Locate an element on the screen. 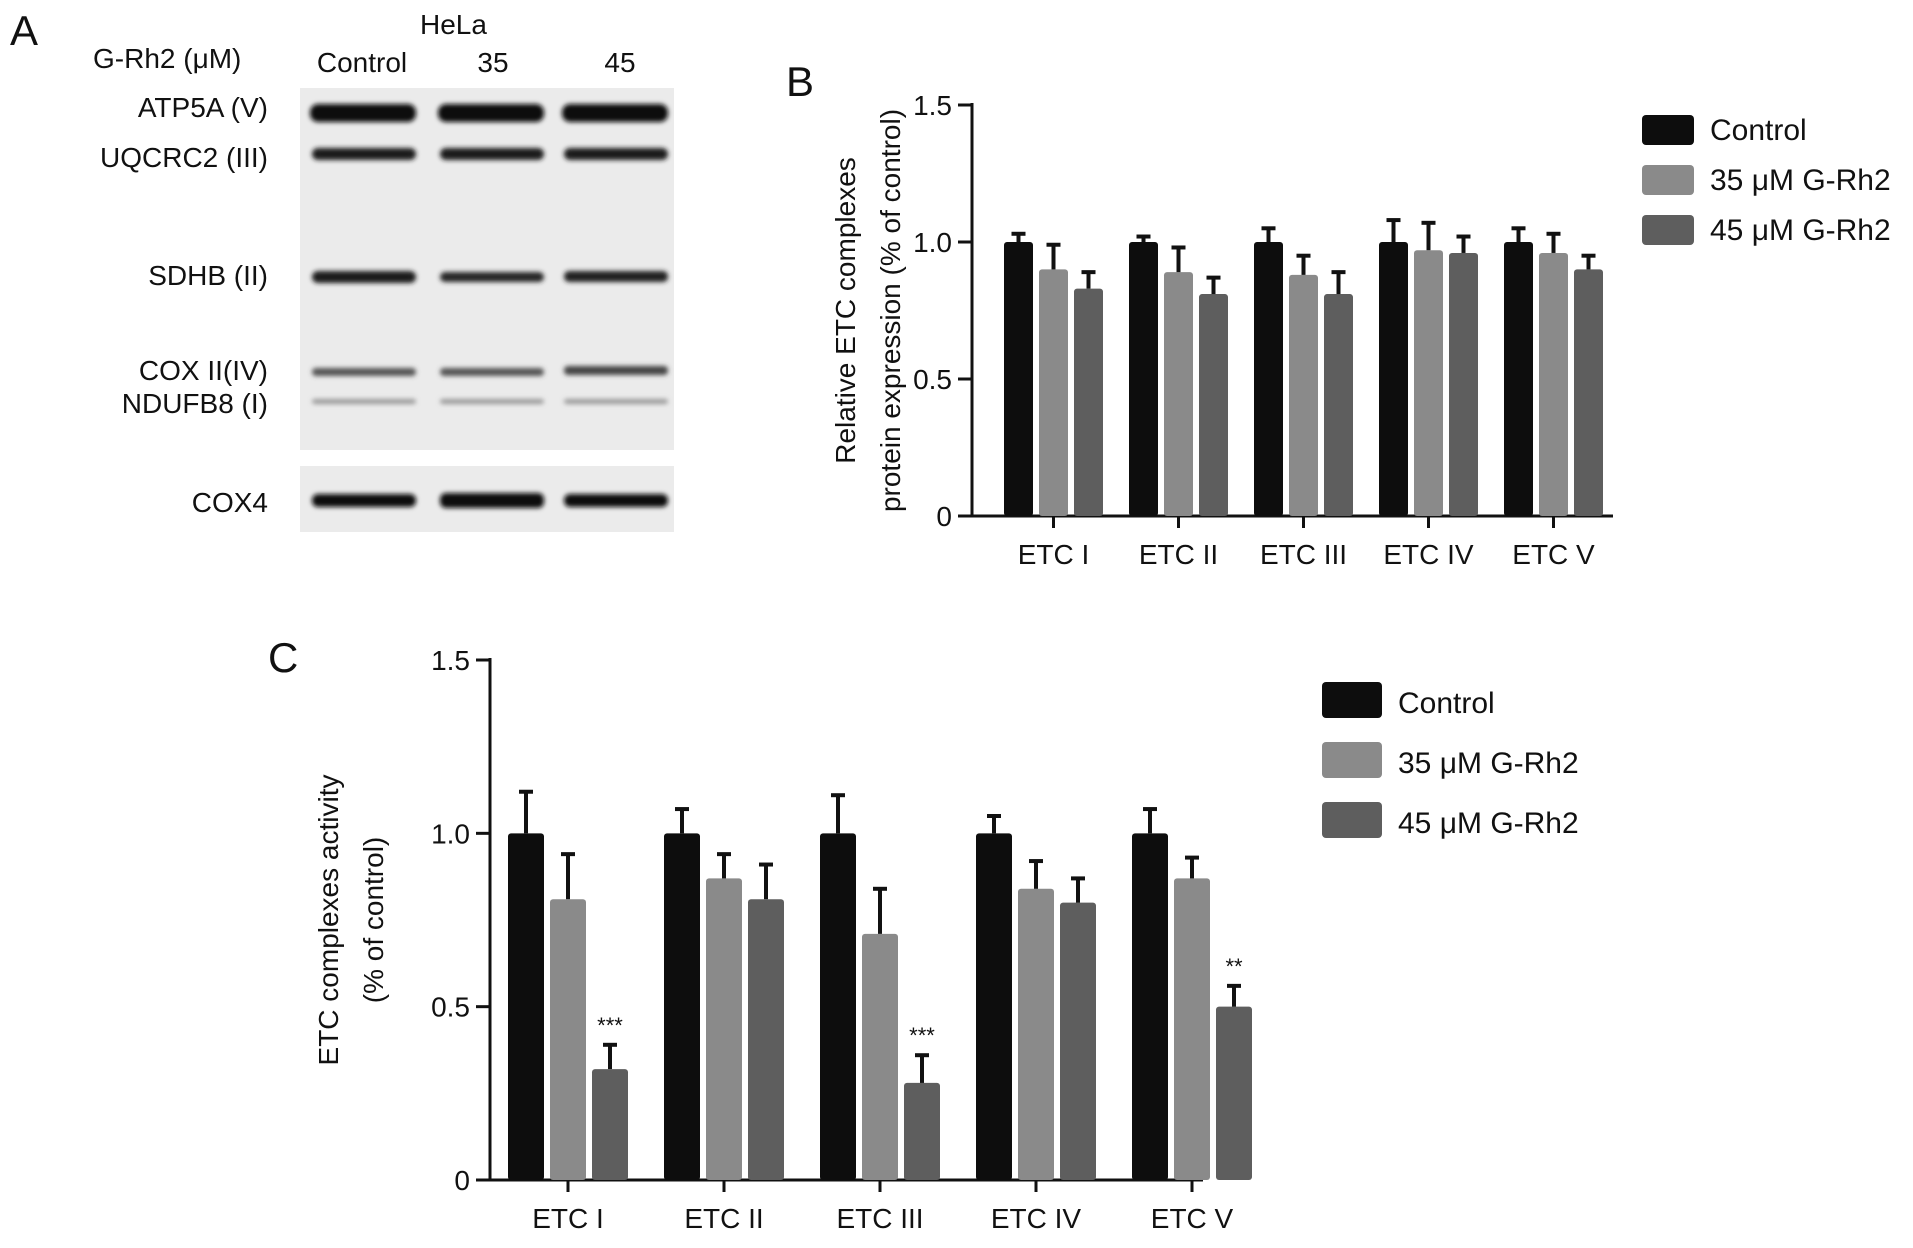 This screenshot has width=1913, height=1248. y-axis-title-line: (% of control) is located at coordinates (373, 920).